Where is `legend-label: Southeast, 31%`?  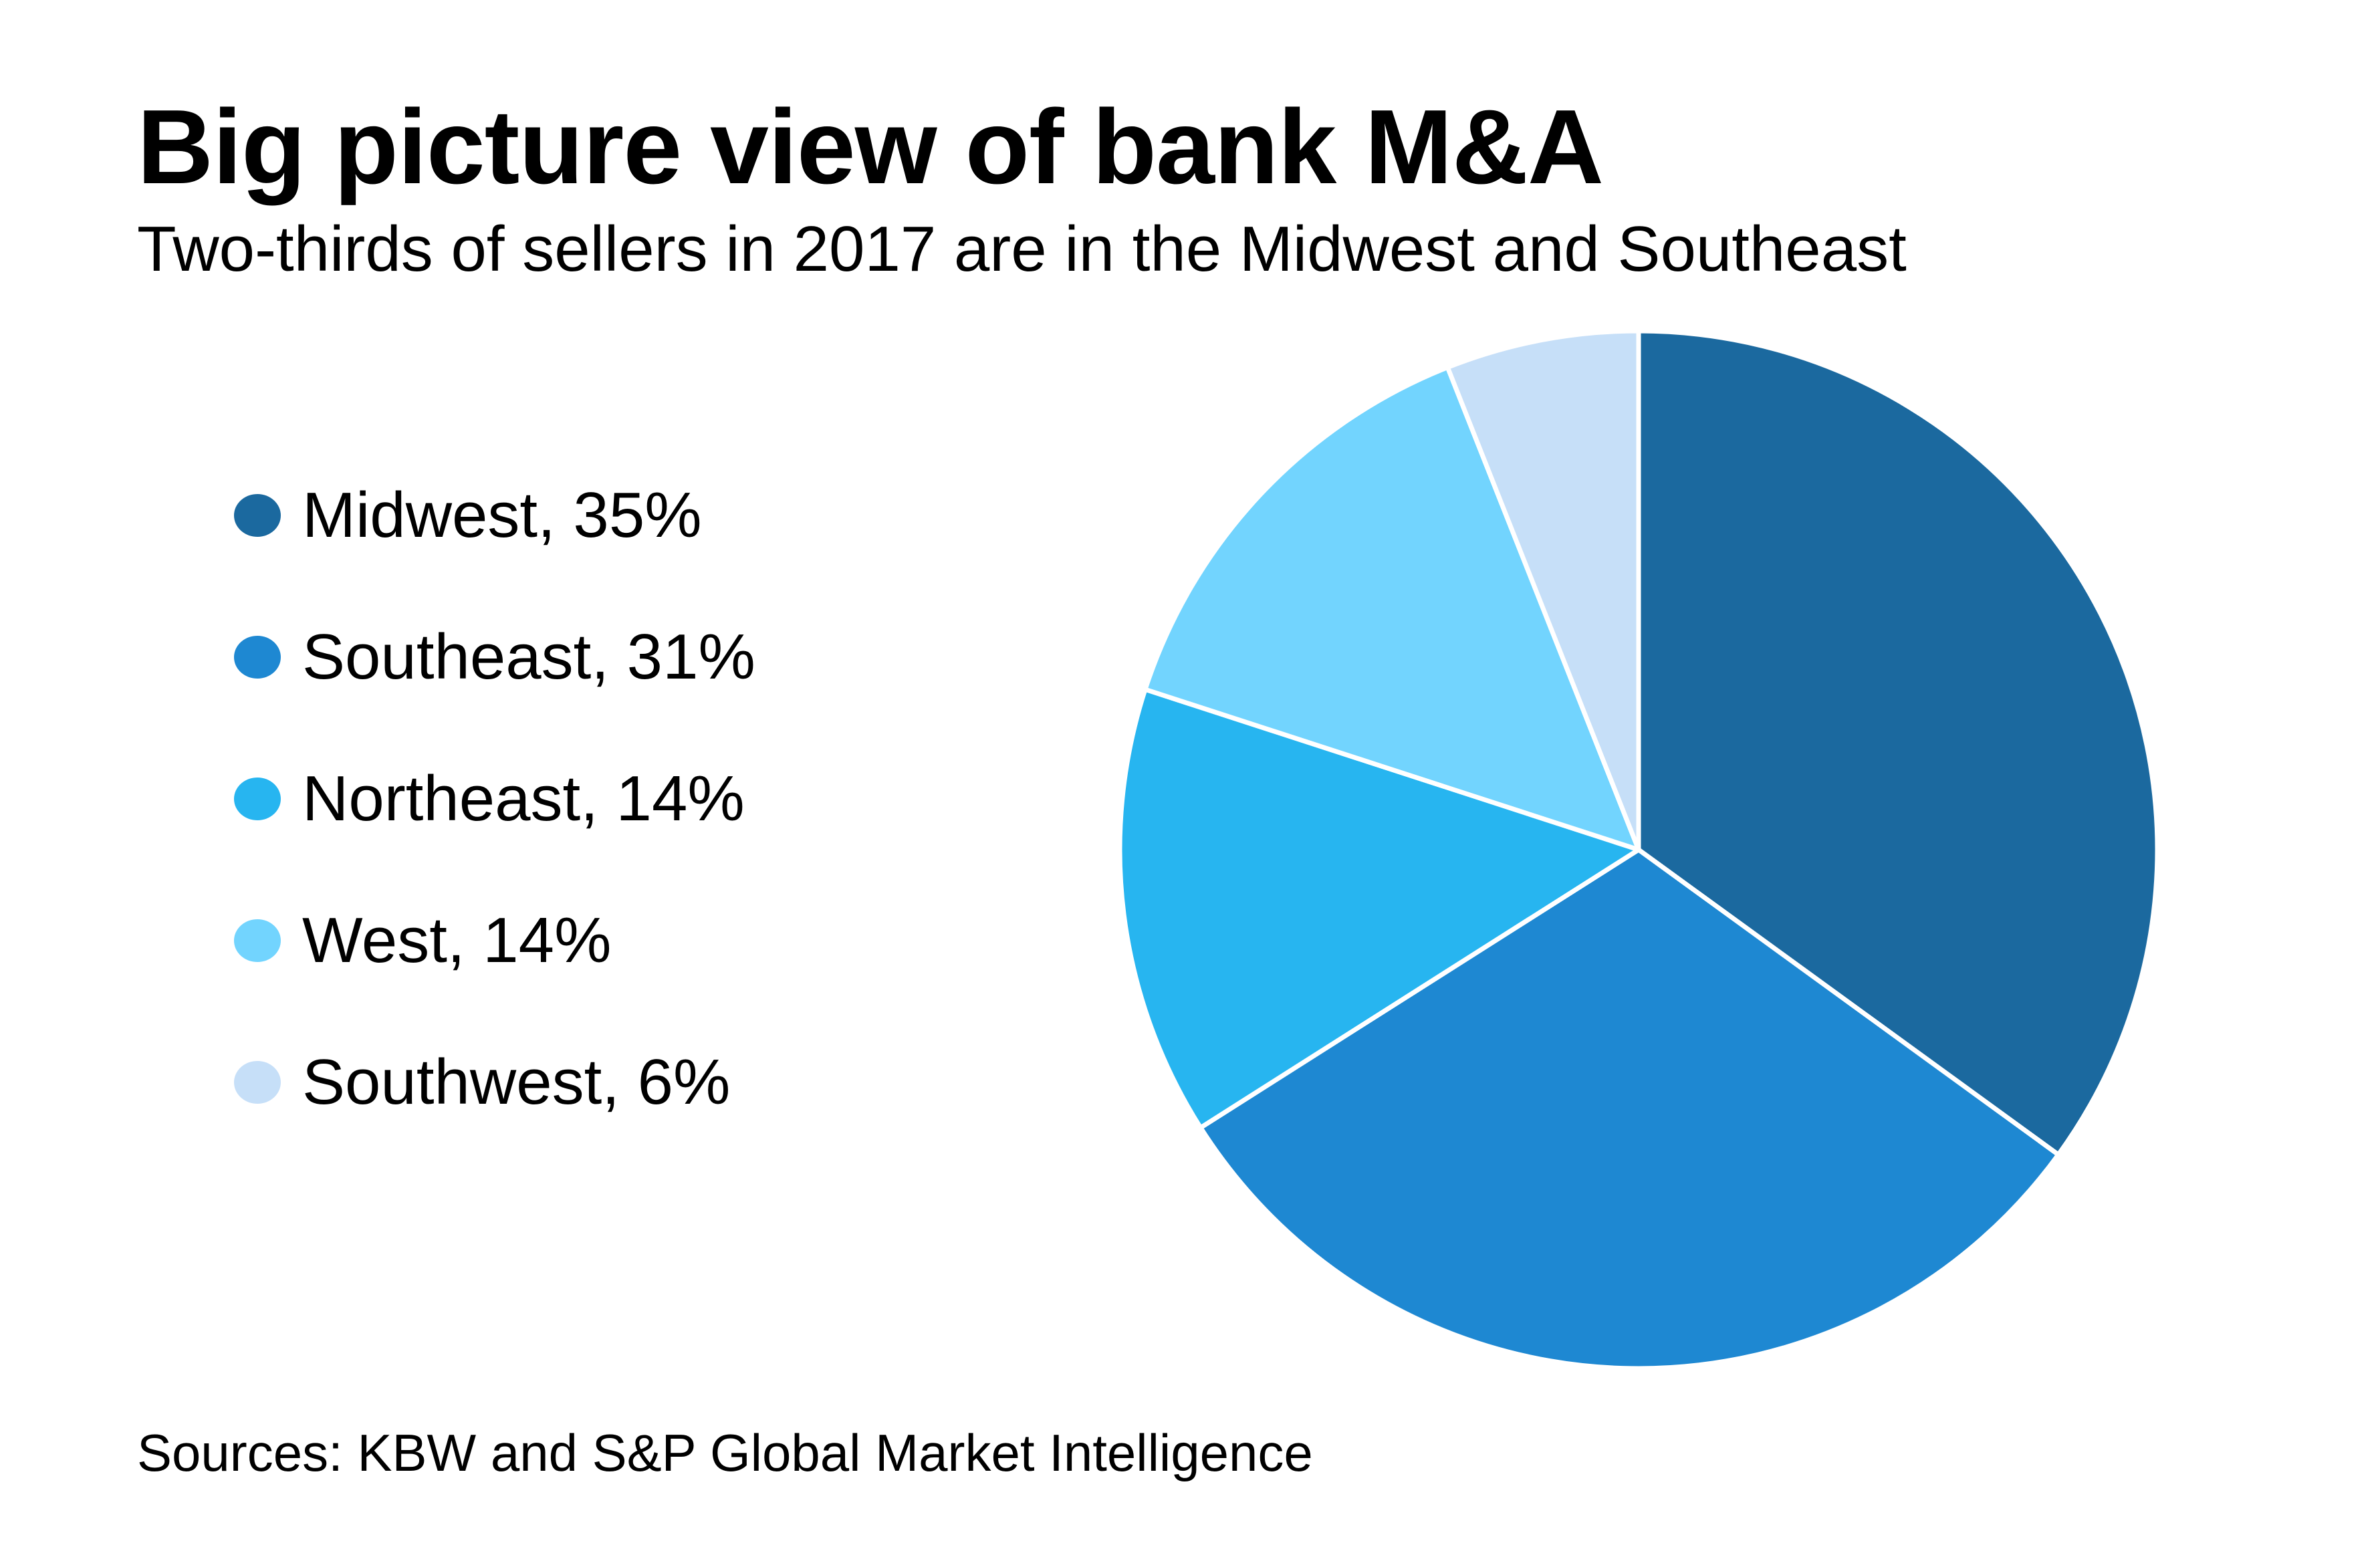
legend-label: Southeast, 31% is located at coordinates (528, 657).